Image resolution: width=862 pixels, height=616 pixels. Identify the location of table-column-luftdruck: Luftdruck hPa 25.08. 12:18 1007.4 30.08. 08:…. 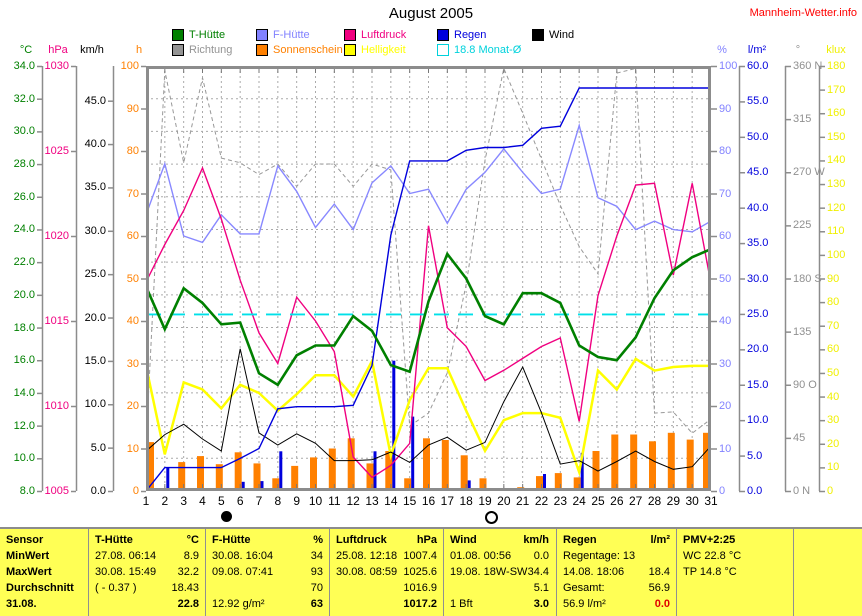
(386, 572).